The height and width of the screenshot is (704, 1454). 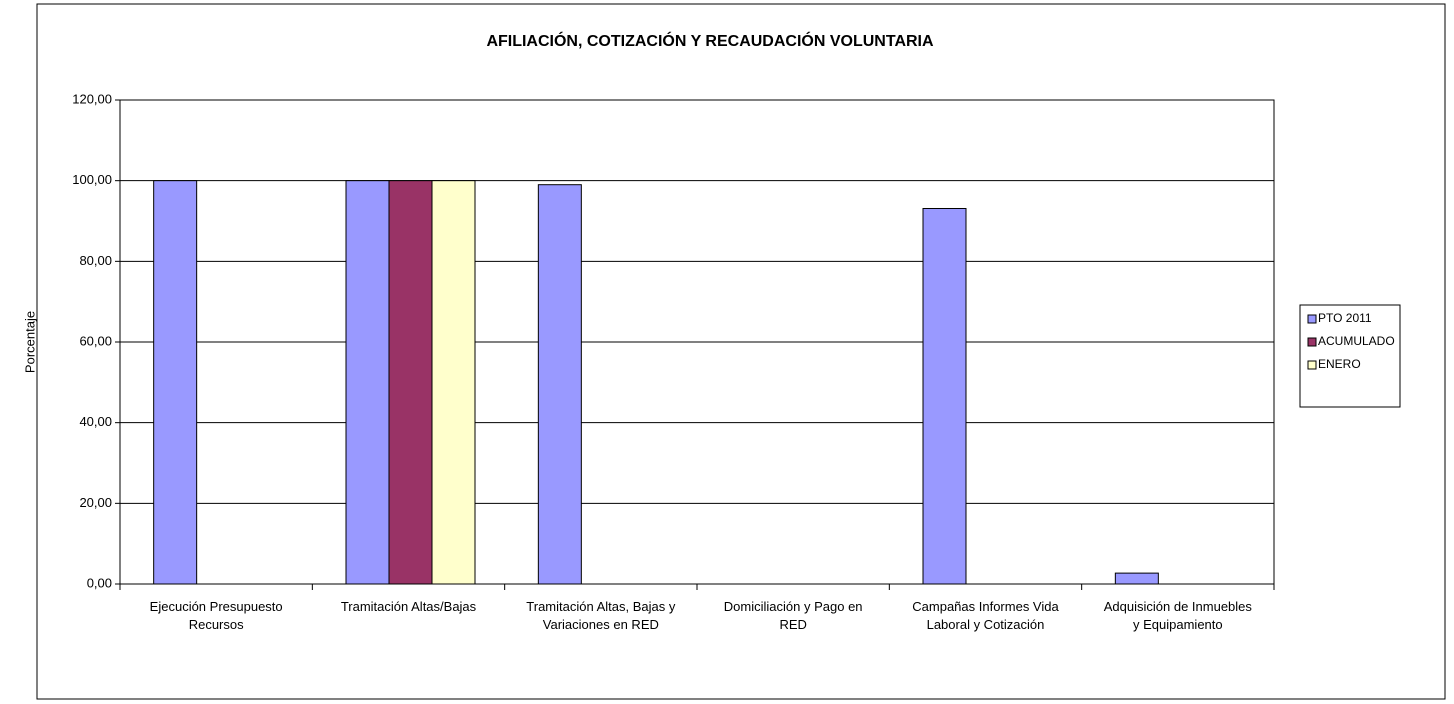 What do you see at coordinates (92, 179) in the screenshot?
I see `y-tick-label: 100,00` at bounding box center [92, 179].